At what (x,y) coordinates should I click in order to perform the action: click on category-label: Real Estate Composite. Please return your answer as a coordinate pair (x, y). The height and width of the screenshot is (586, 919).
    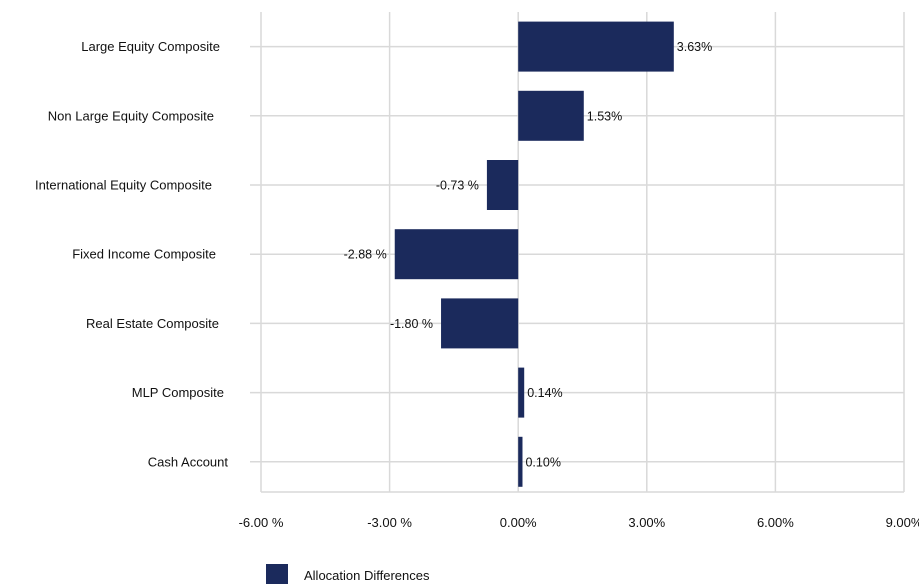
    Looking at the image, I should click on (152, 323).